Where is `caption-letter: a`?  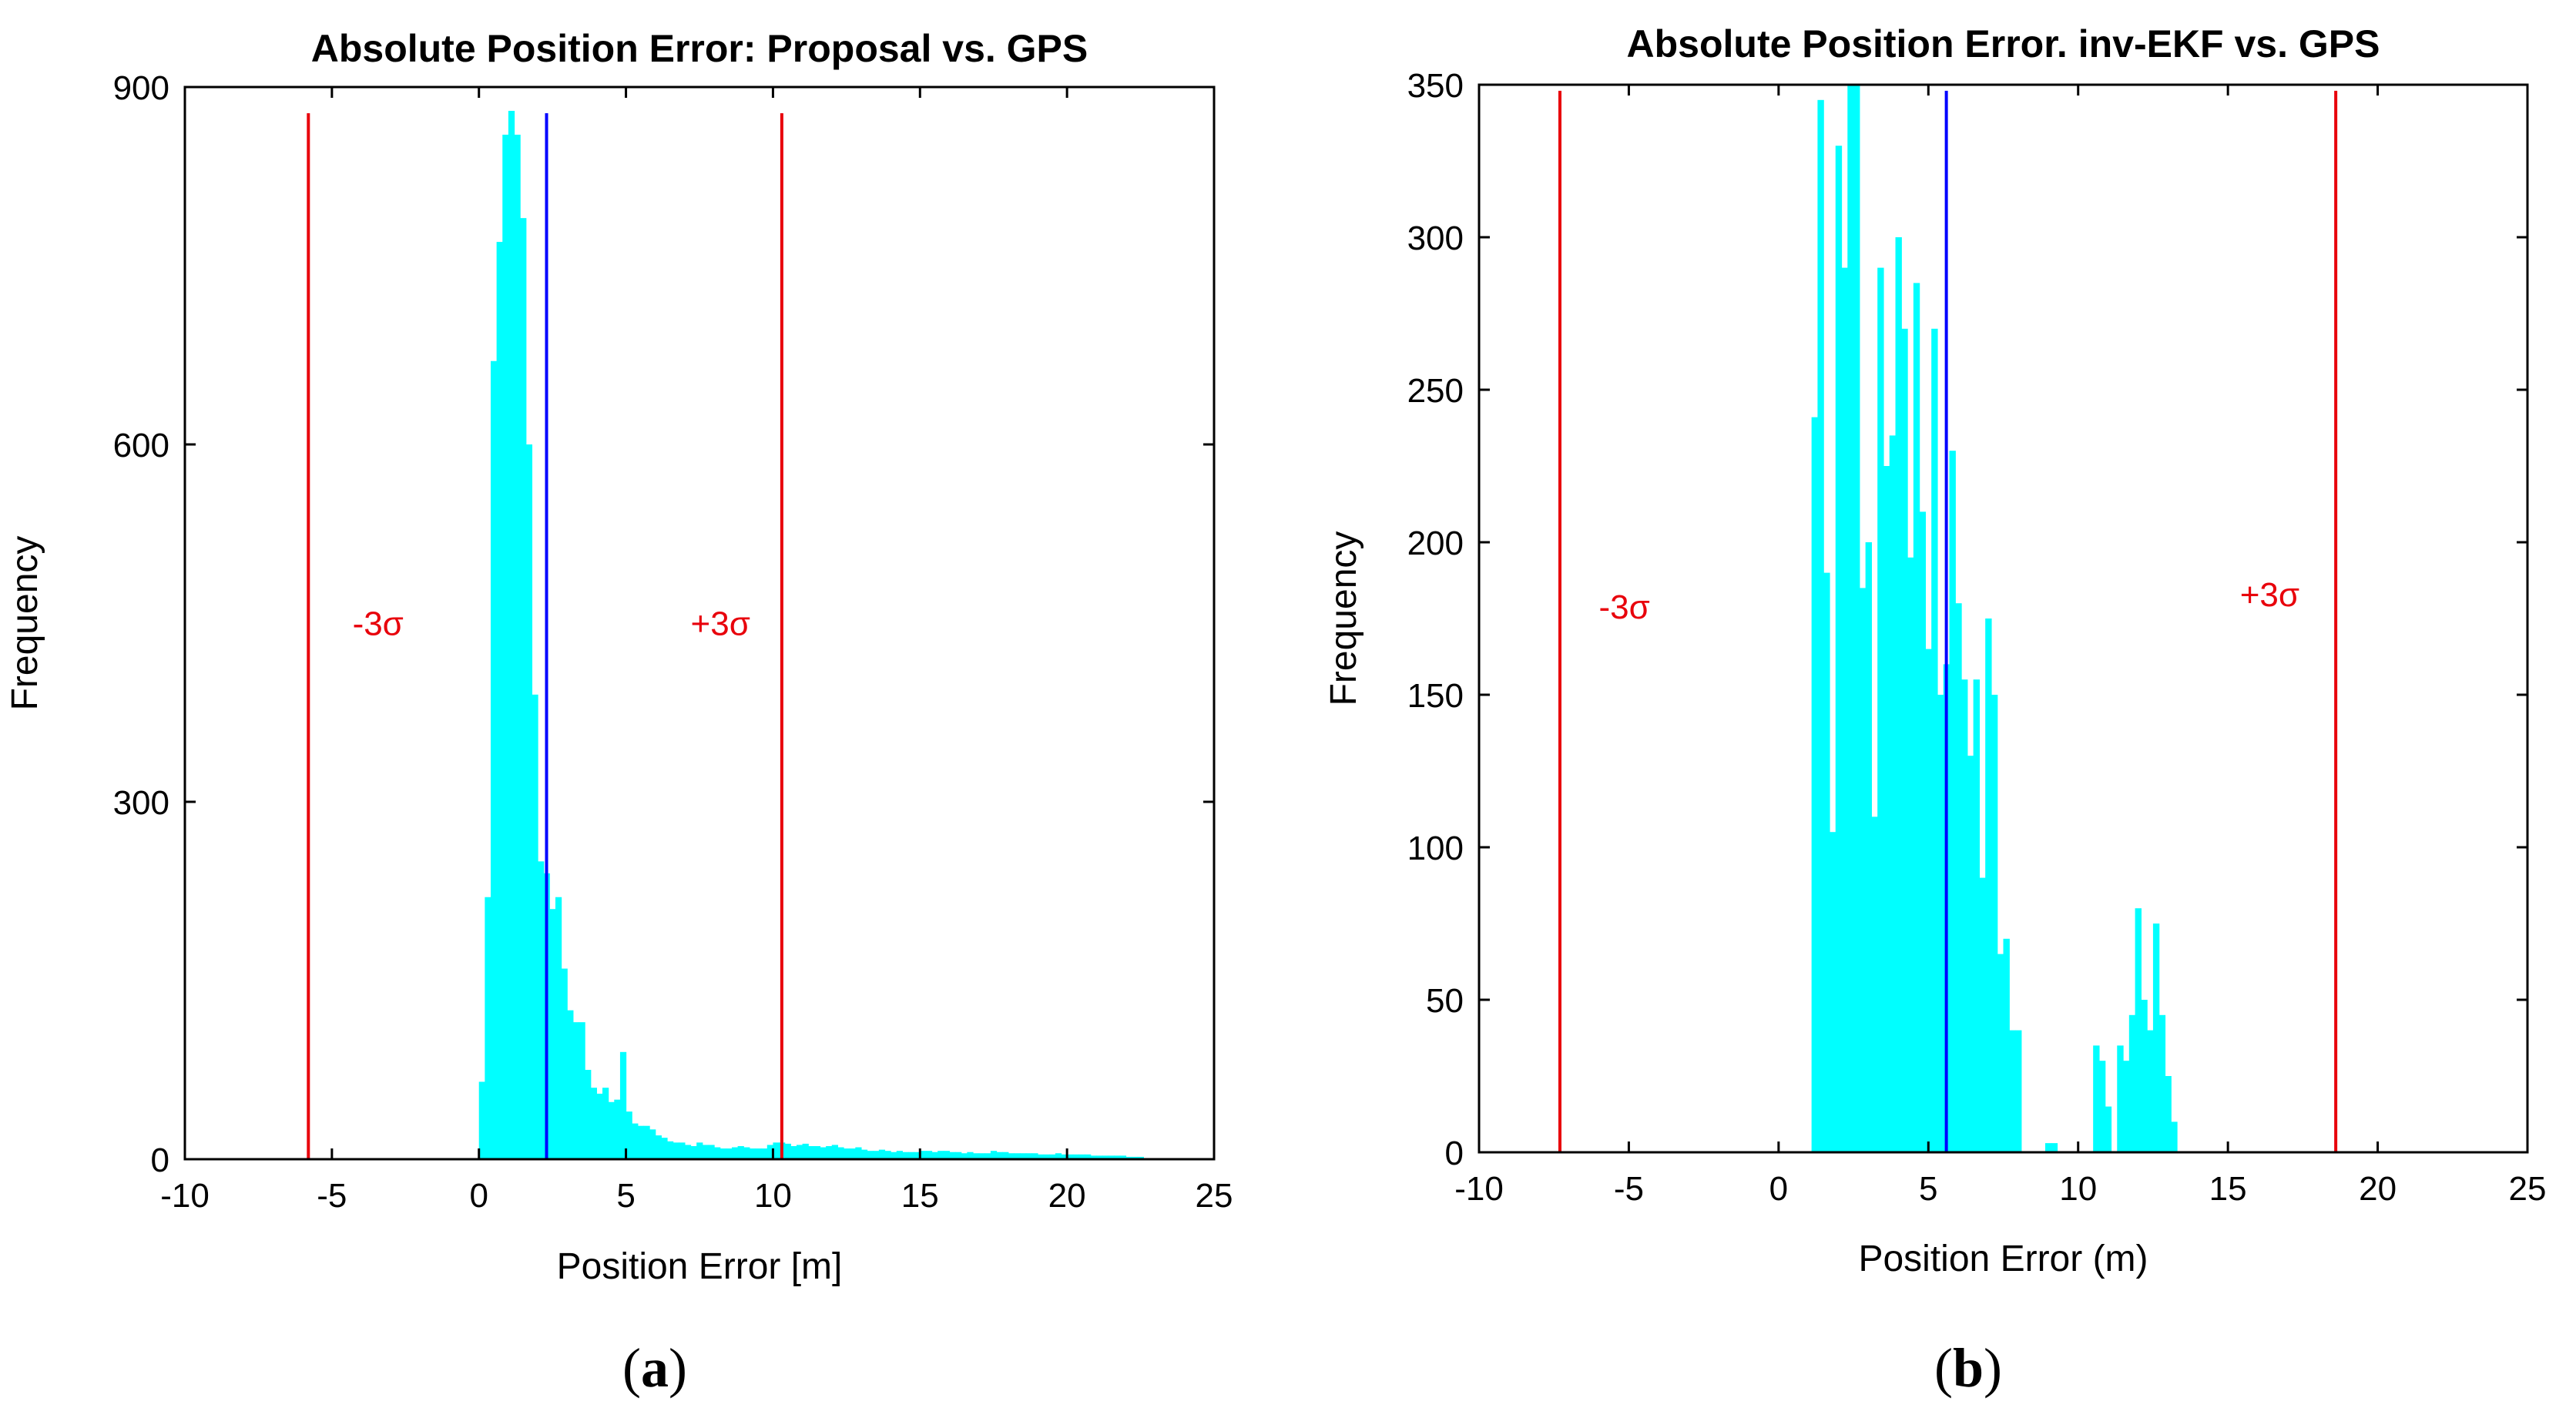 caption-letter: a is located at coordinates (655, 1368).